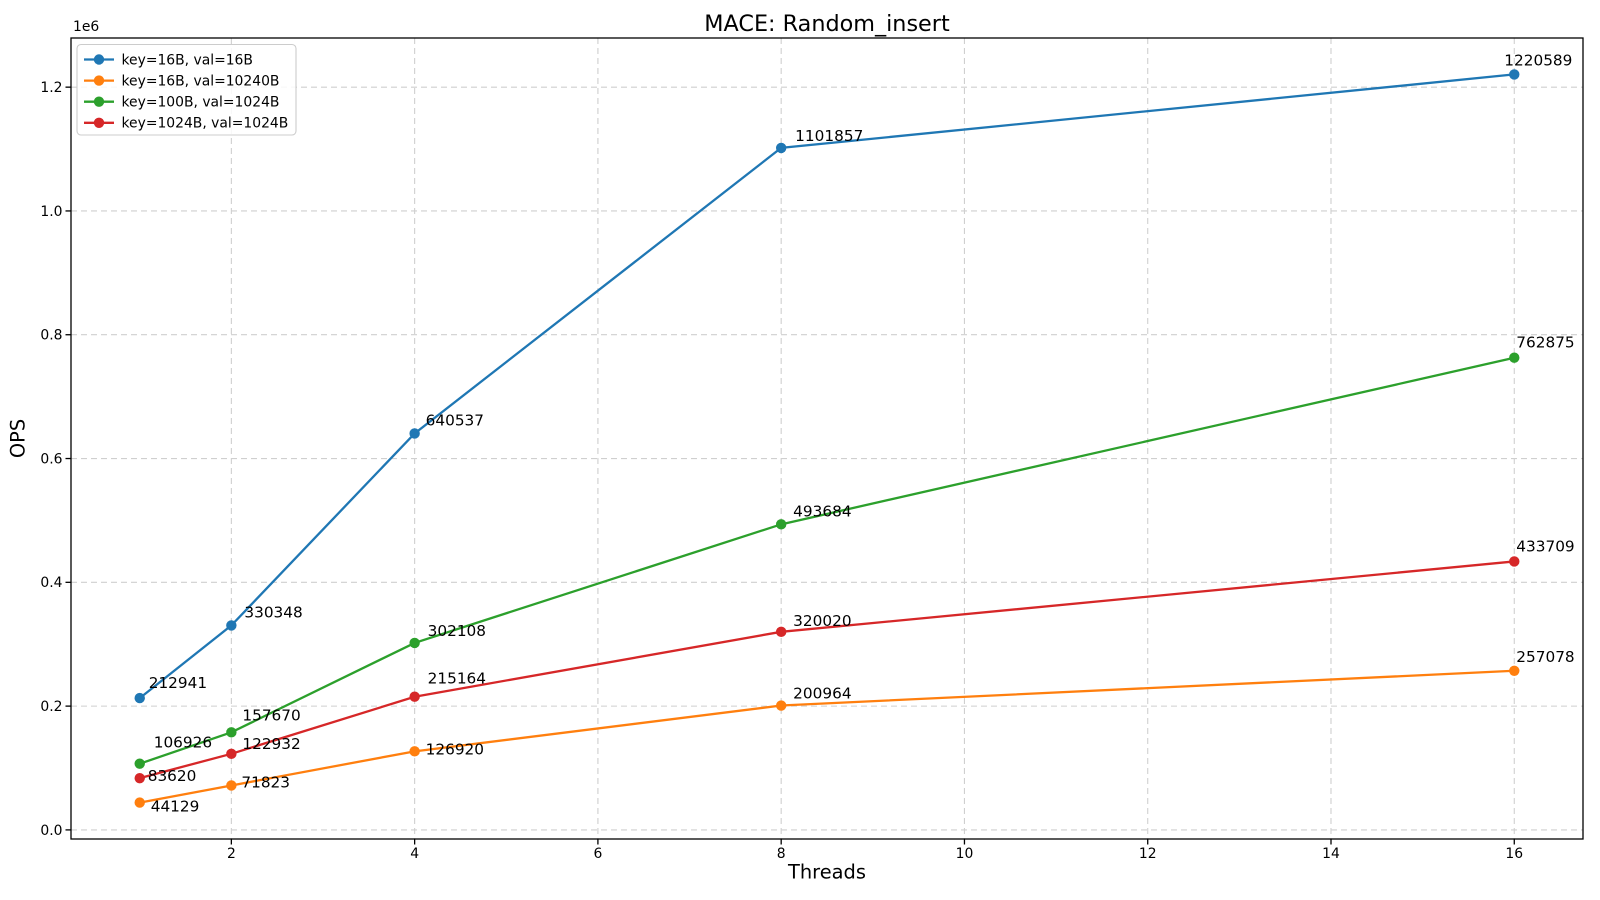 The height and width of the screenshot is (900, 1600). What do you see at coordinates (1148, 854) in the screenshot?
I see `x-tick-label: 12` at bounding box center [1148, 854].